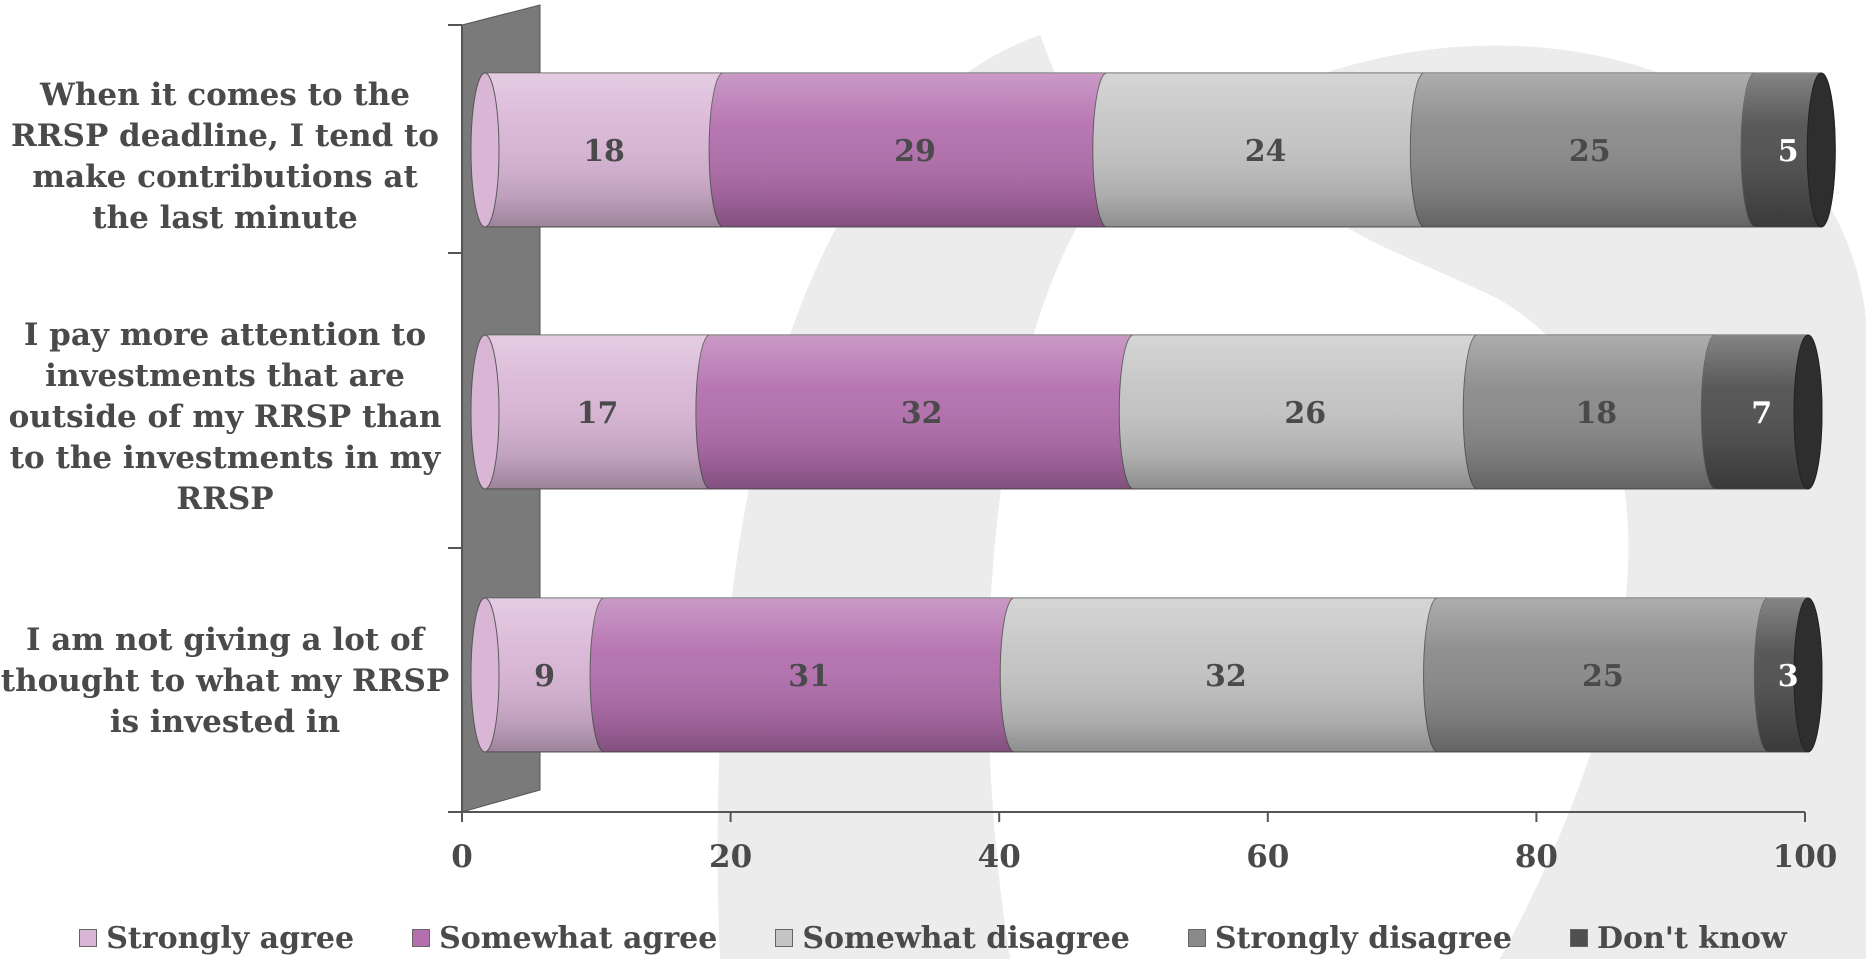  I want to click on legend-item-dont-know: Don't know, so click(1678, 938).